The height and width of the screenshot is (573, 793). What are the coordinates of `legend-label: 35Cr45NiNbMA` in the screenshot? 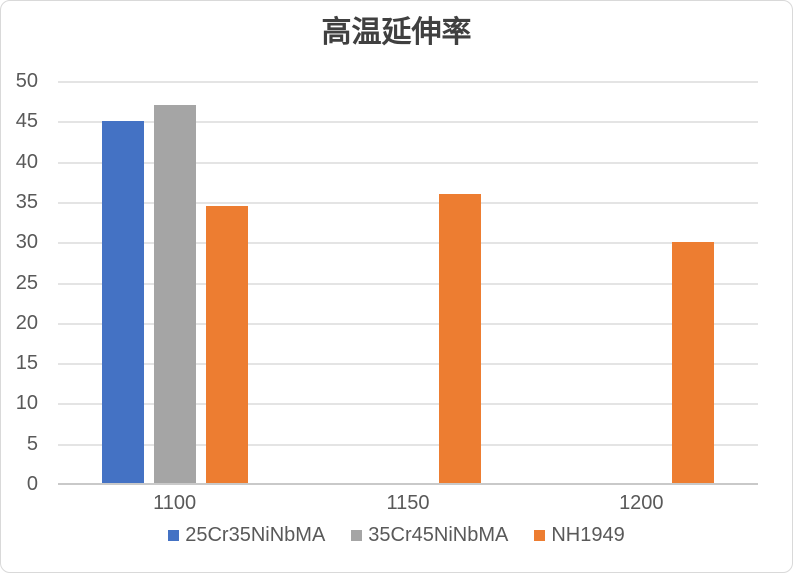 It's located at (438, 535).